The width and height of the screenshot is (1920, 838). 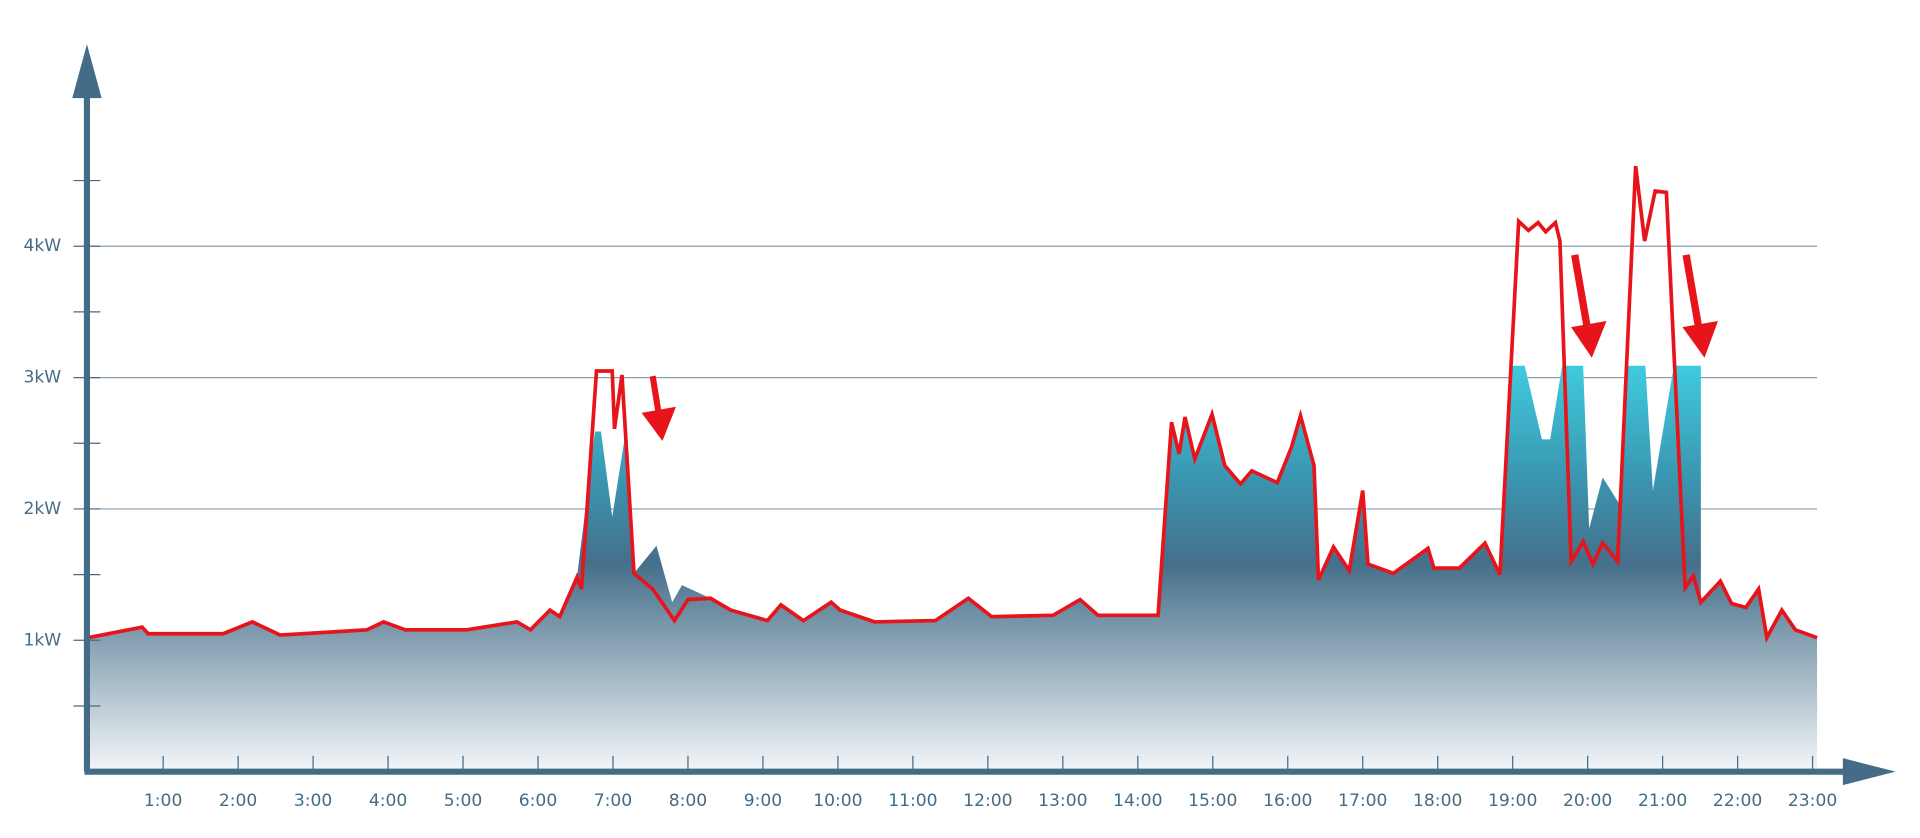 I want to click on x-tick-label: 1:00, so click(x=163, y=801).